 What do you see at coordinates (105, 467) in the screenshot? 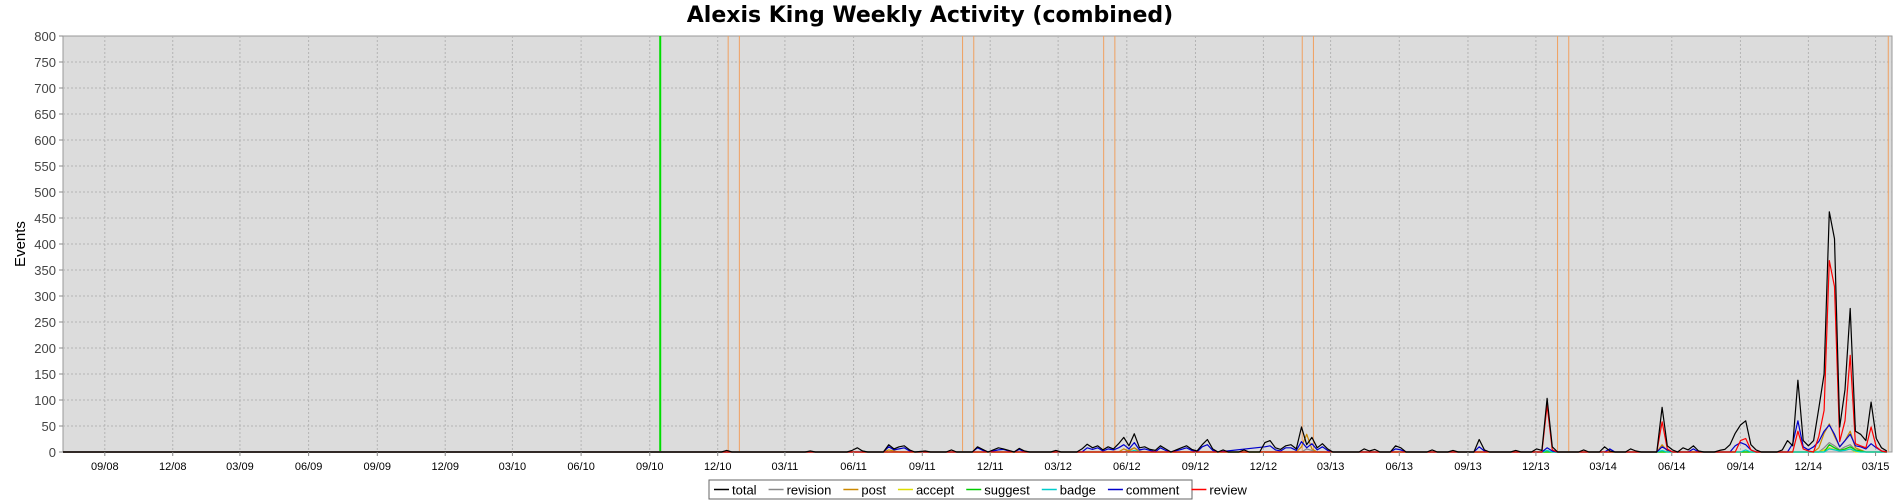
I see `x-tick-label: 09/08` at bounding box center [105, 467].